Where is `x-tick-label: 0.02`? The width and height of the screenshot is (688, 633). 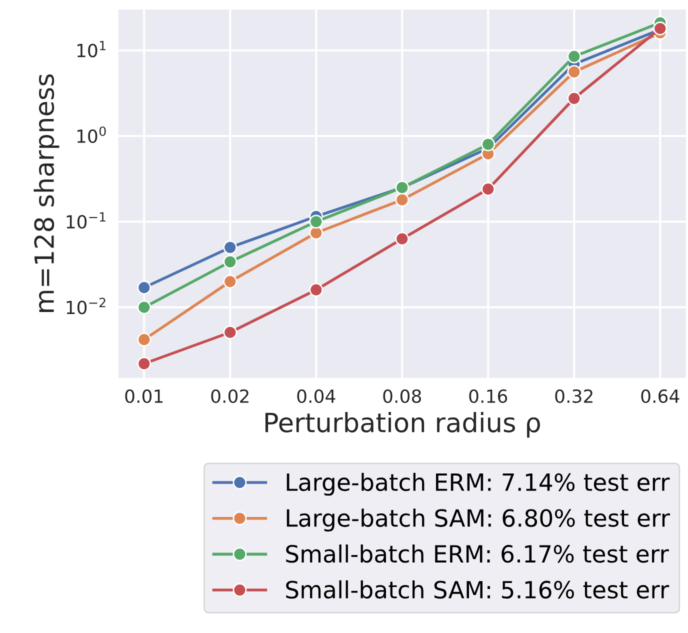 x-tick-label: 0.02 is located at coordinates (229, 396).